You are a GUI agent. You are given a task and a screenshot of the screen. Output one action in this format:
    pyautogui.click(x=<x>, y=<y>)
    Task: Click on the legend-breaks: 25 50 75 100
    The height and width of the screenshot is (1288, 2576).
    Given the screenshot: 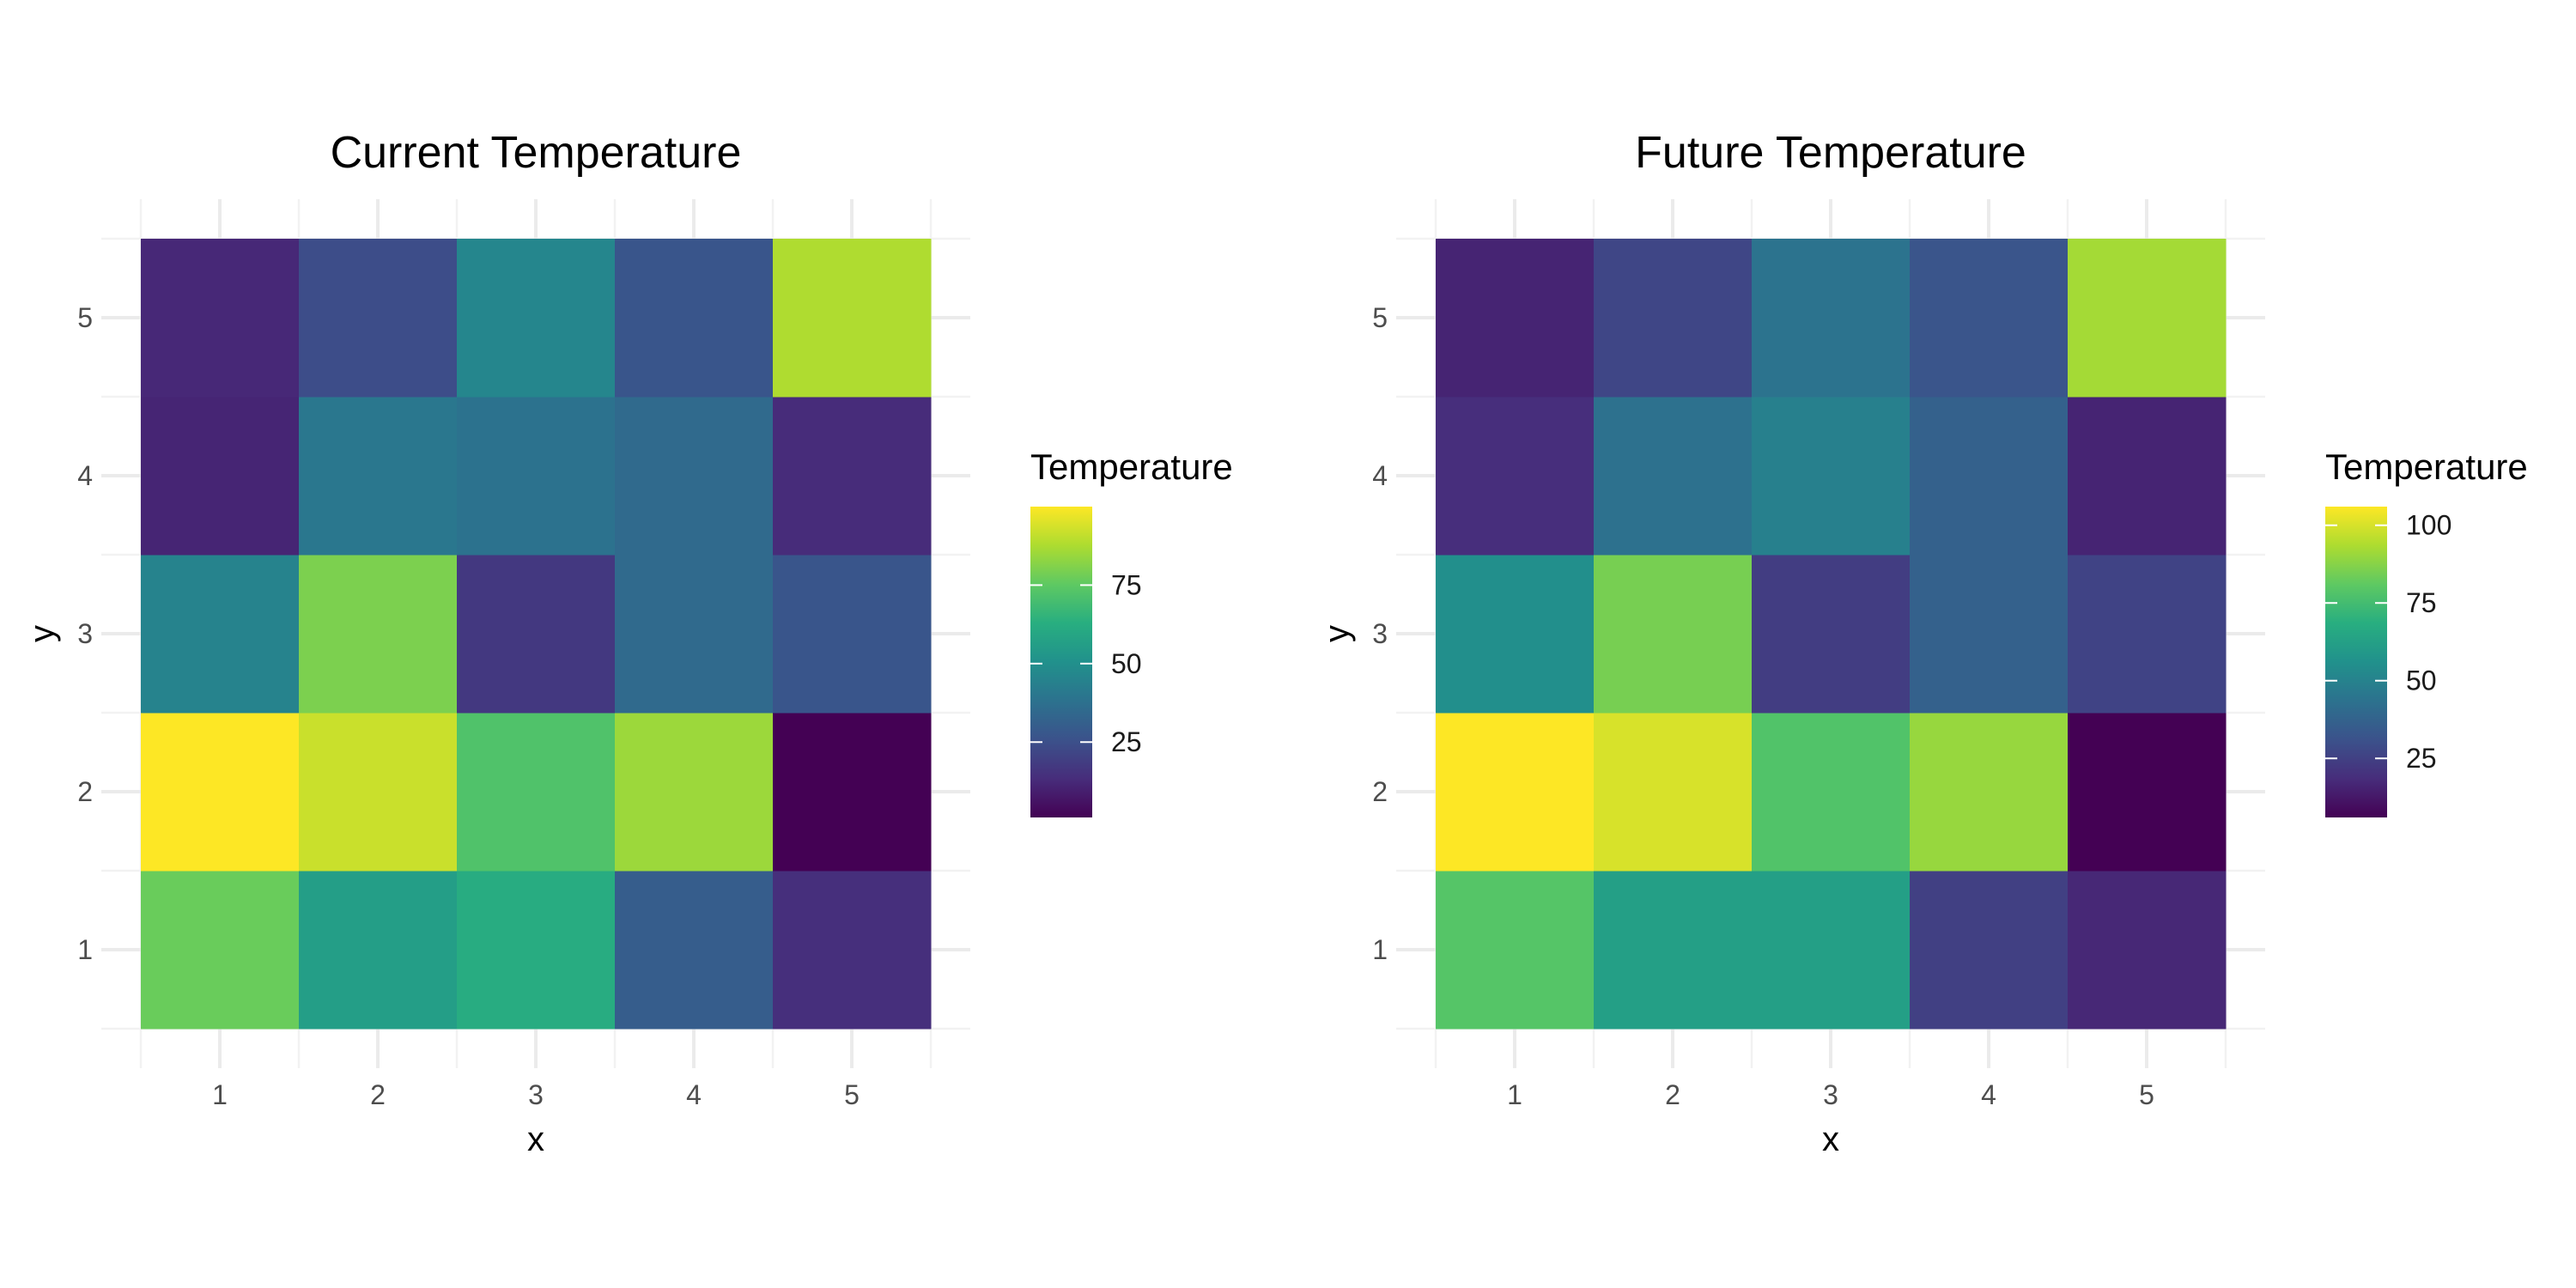 What is the action you would take?
    pyautogui.click(x=2388, y=642)
    